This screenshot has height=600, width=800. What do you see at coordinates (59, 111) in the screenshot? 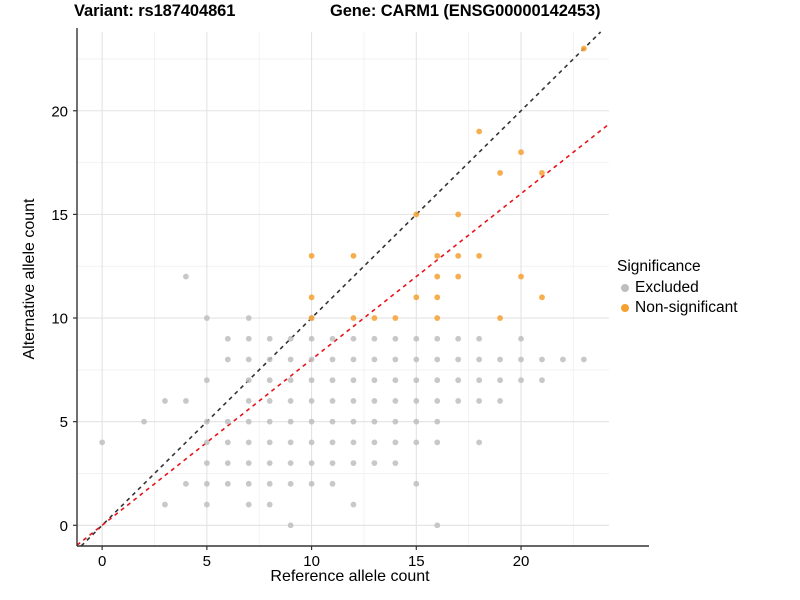
I see `y-tick-label: 20` at bounding box center [59, 111].